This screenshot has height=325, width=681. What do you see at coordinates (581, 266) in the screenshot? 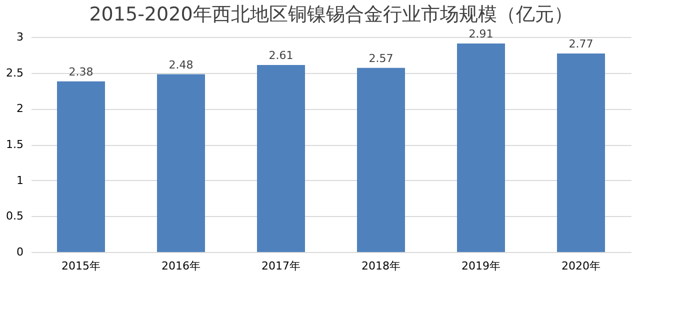
I see `x-tick-label: 2020年` at bounding box center [581, 266].